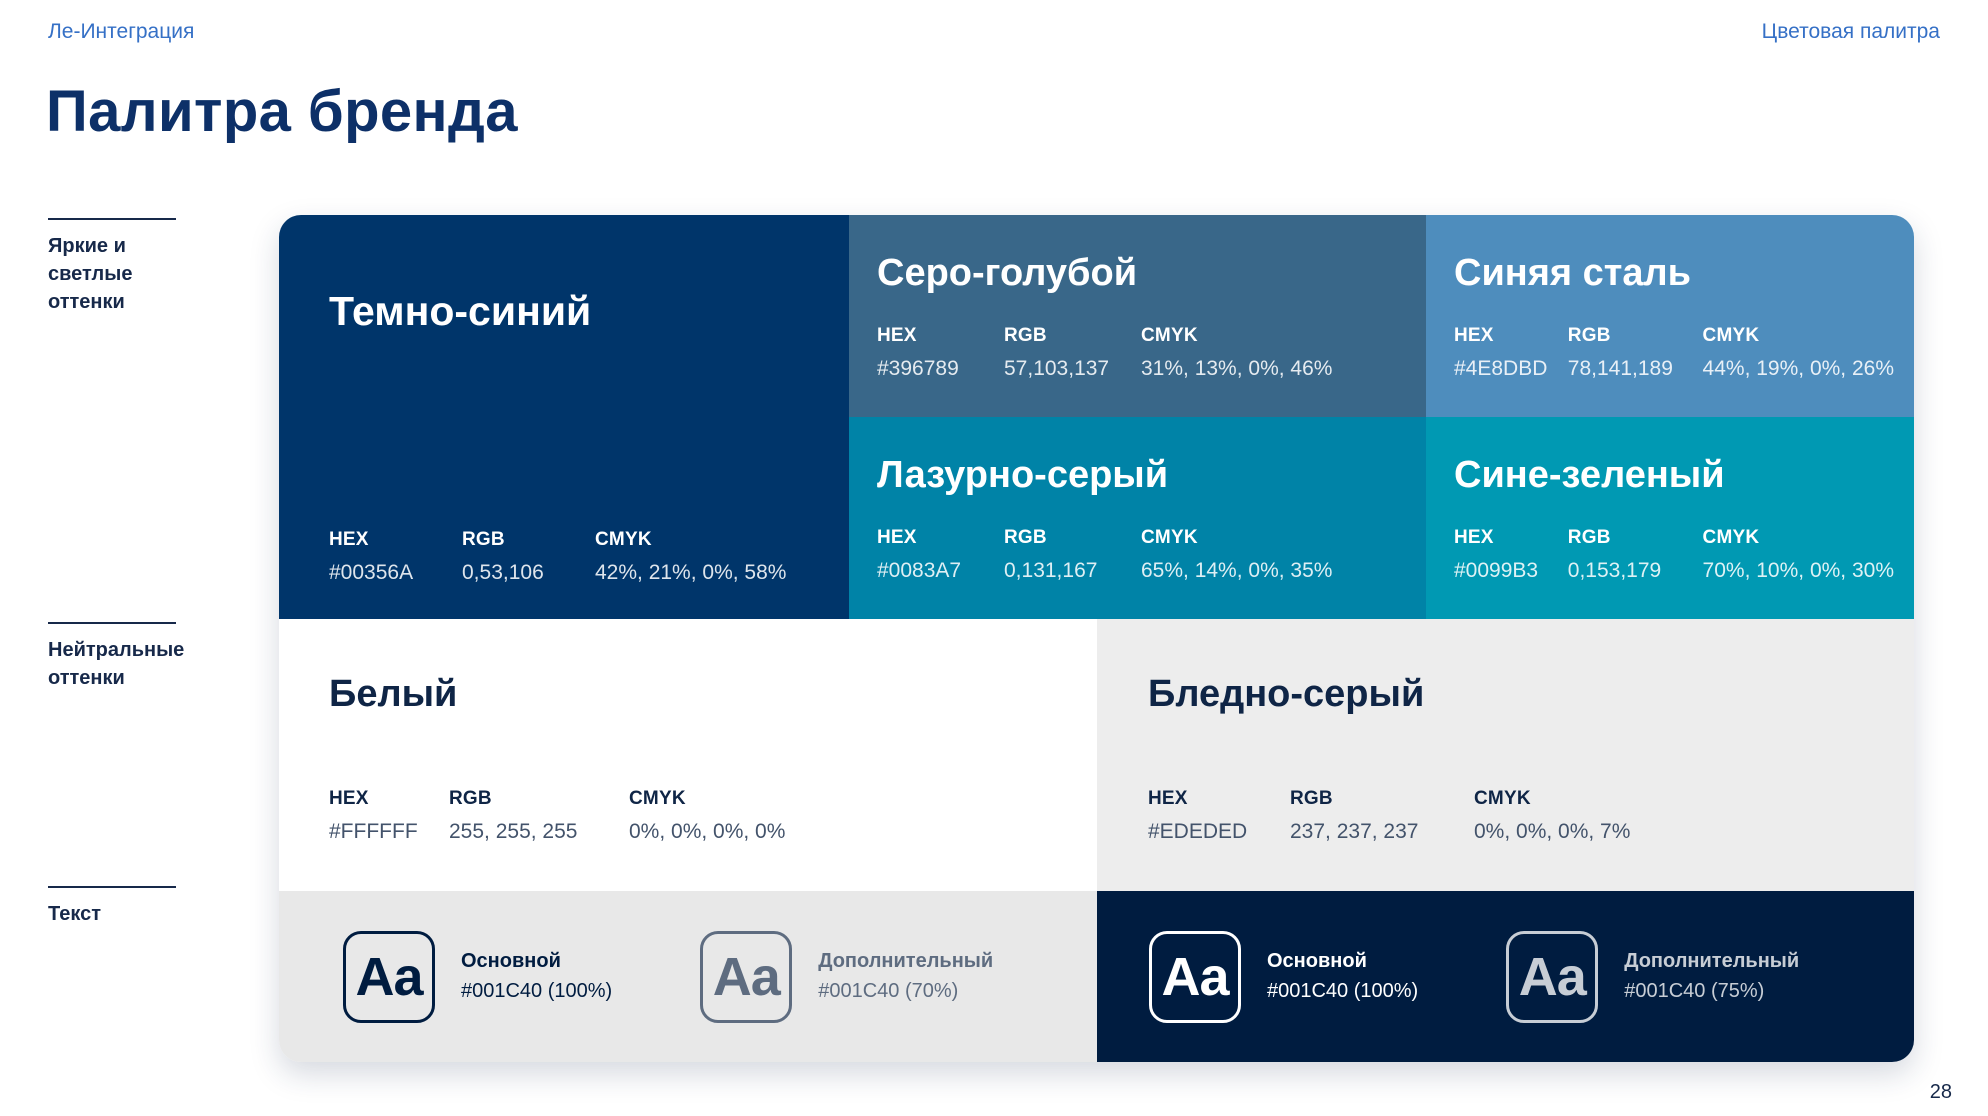 Image resolution: width=1988 pixels, height=1116 pixels. Describe the element at coordinates (1237, 368) in the screenshot. I see `spec-value-cmyk: 31%, 13%, 0%, 46%` at that location.